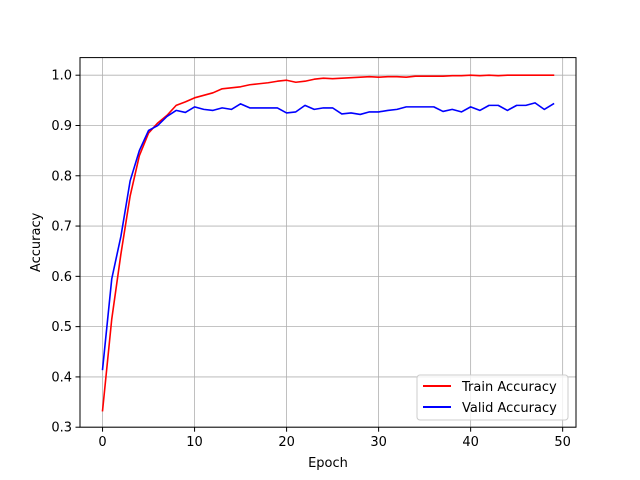  I want to click on legend: Train Accuracy Valid Accuracy, so click(492, 397).